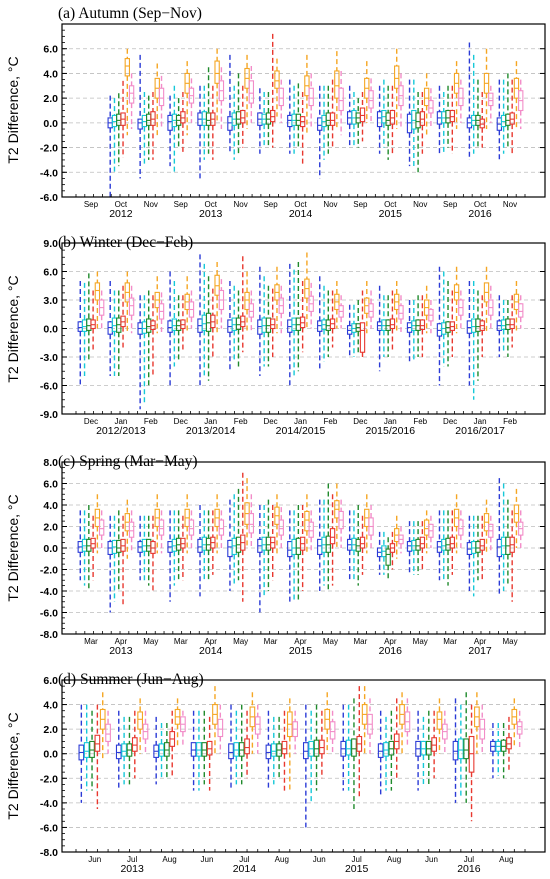 The height and width of the screenshot is (879, 550). I want to click on month-label: Apr, so click(121, 641).